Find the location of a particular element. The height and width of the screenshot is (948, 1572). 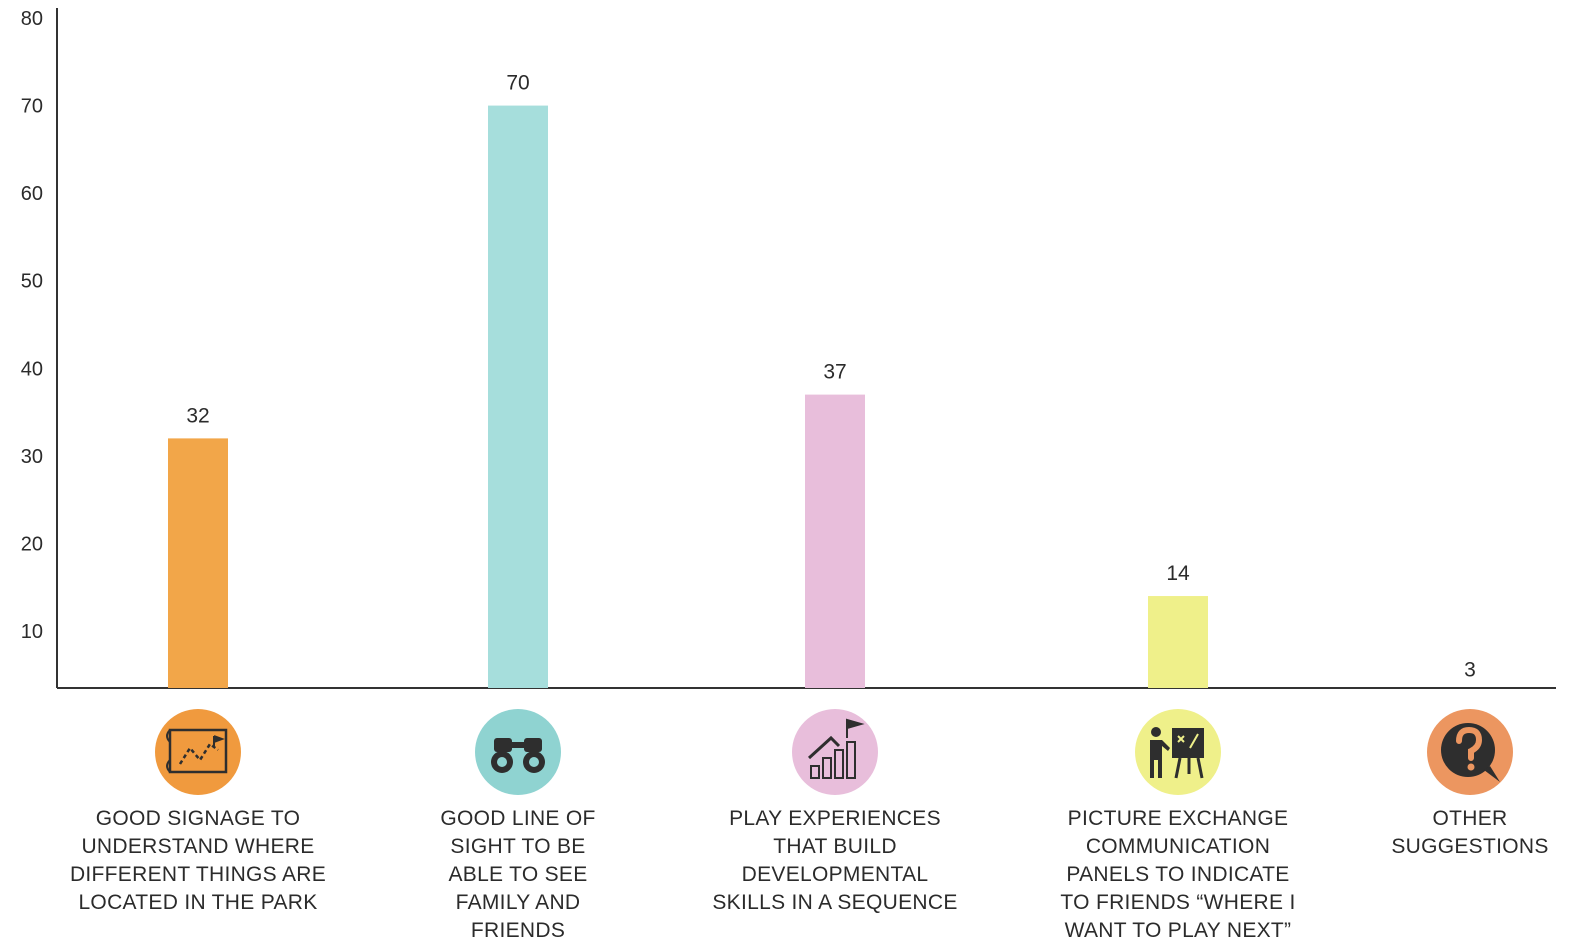

category-label-line: PANELS TO INDICATE is located at coordinates (1178, 874).